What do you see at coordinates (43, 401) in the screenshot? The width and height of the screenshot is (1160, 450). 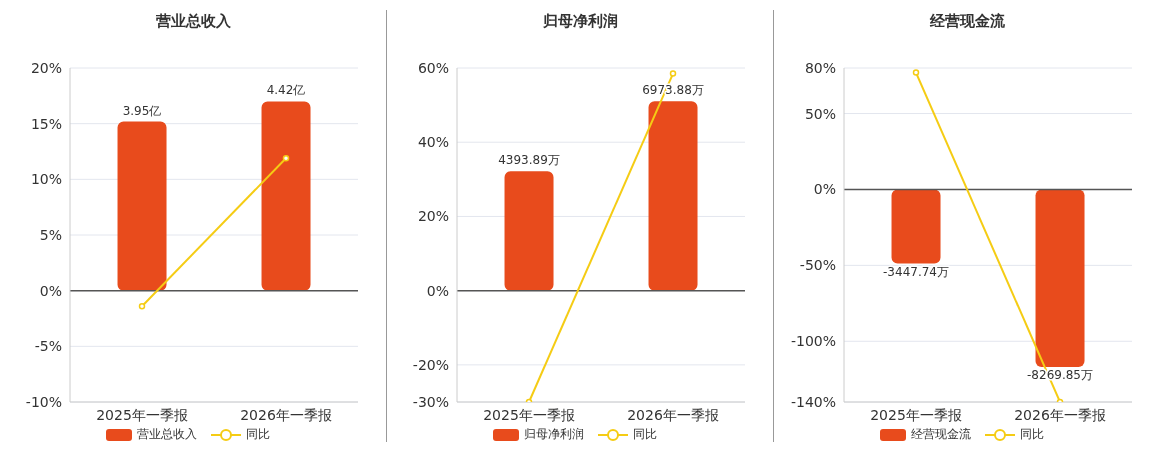 I see `y-tick-label: -10%` at bounding box center [43, 401].